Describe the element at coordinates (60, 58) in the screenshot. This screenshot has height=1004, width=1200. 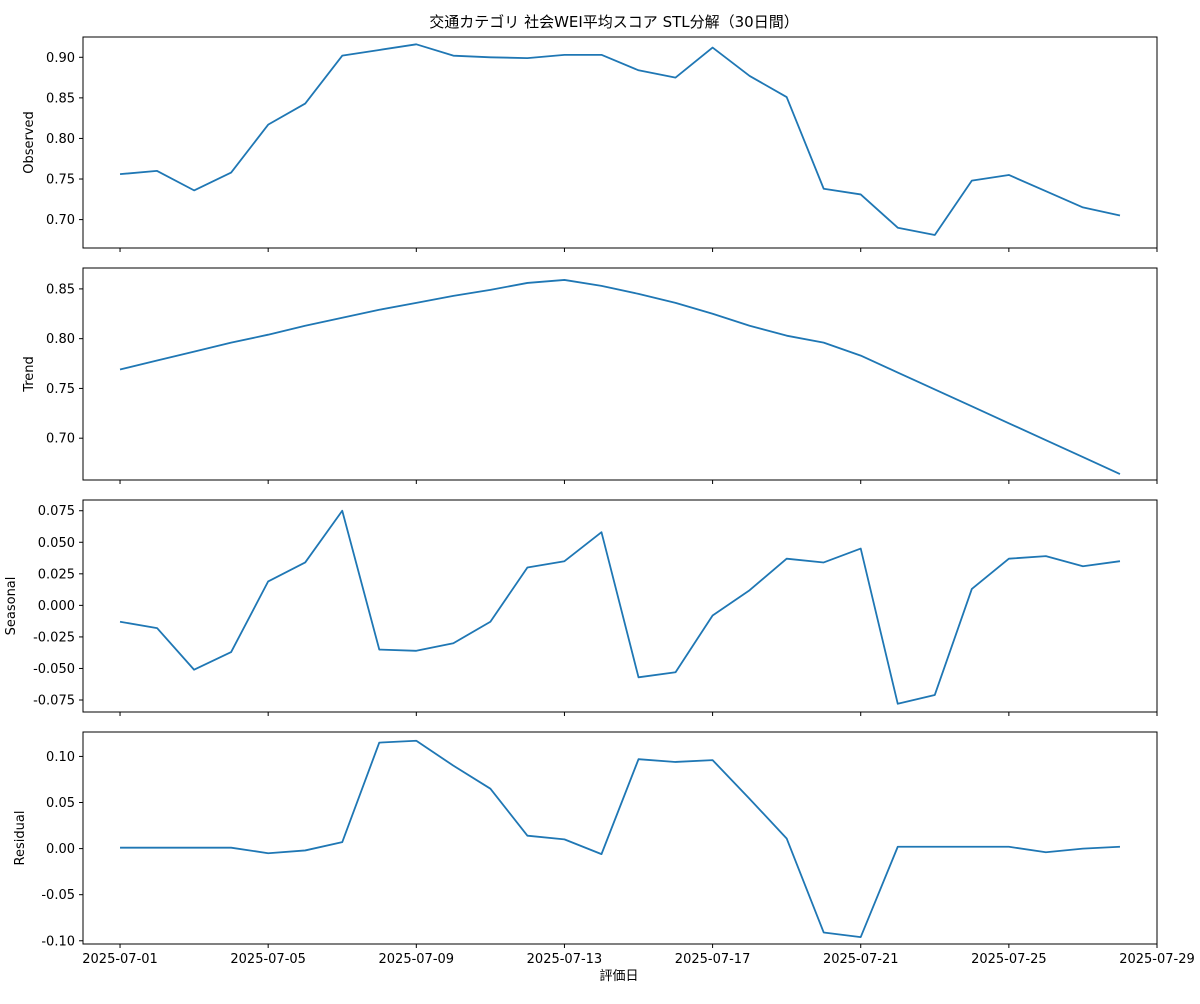
I see `y-tick-label: 0.90` at that location.